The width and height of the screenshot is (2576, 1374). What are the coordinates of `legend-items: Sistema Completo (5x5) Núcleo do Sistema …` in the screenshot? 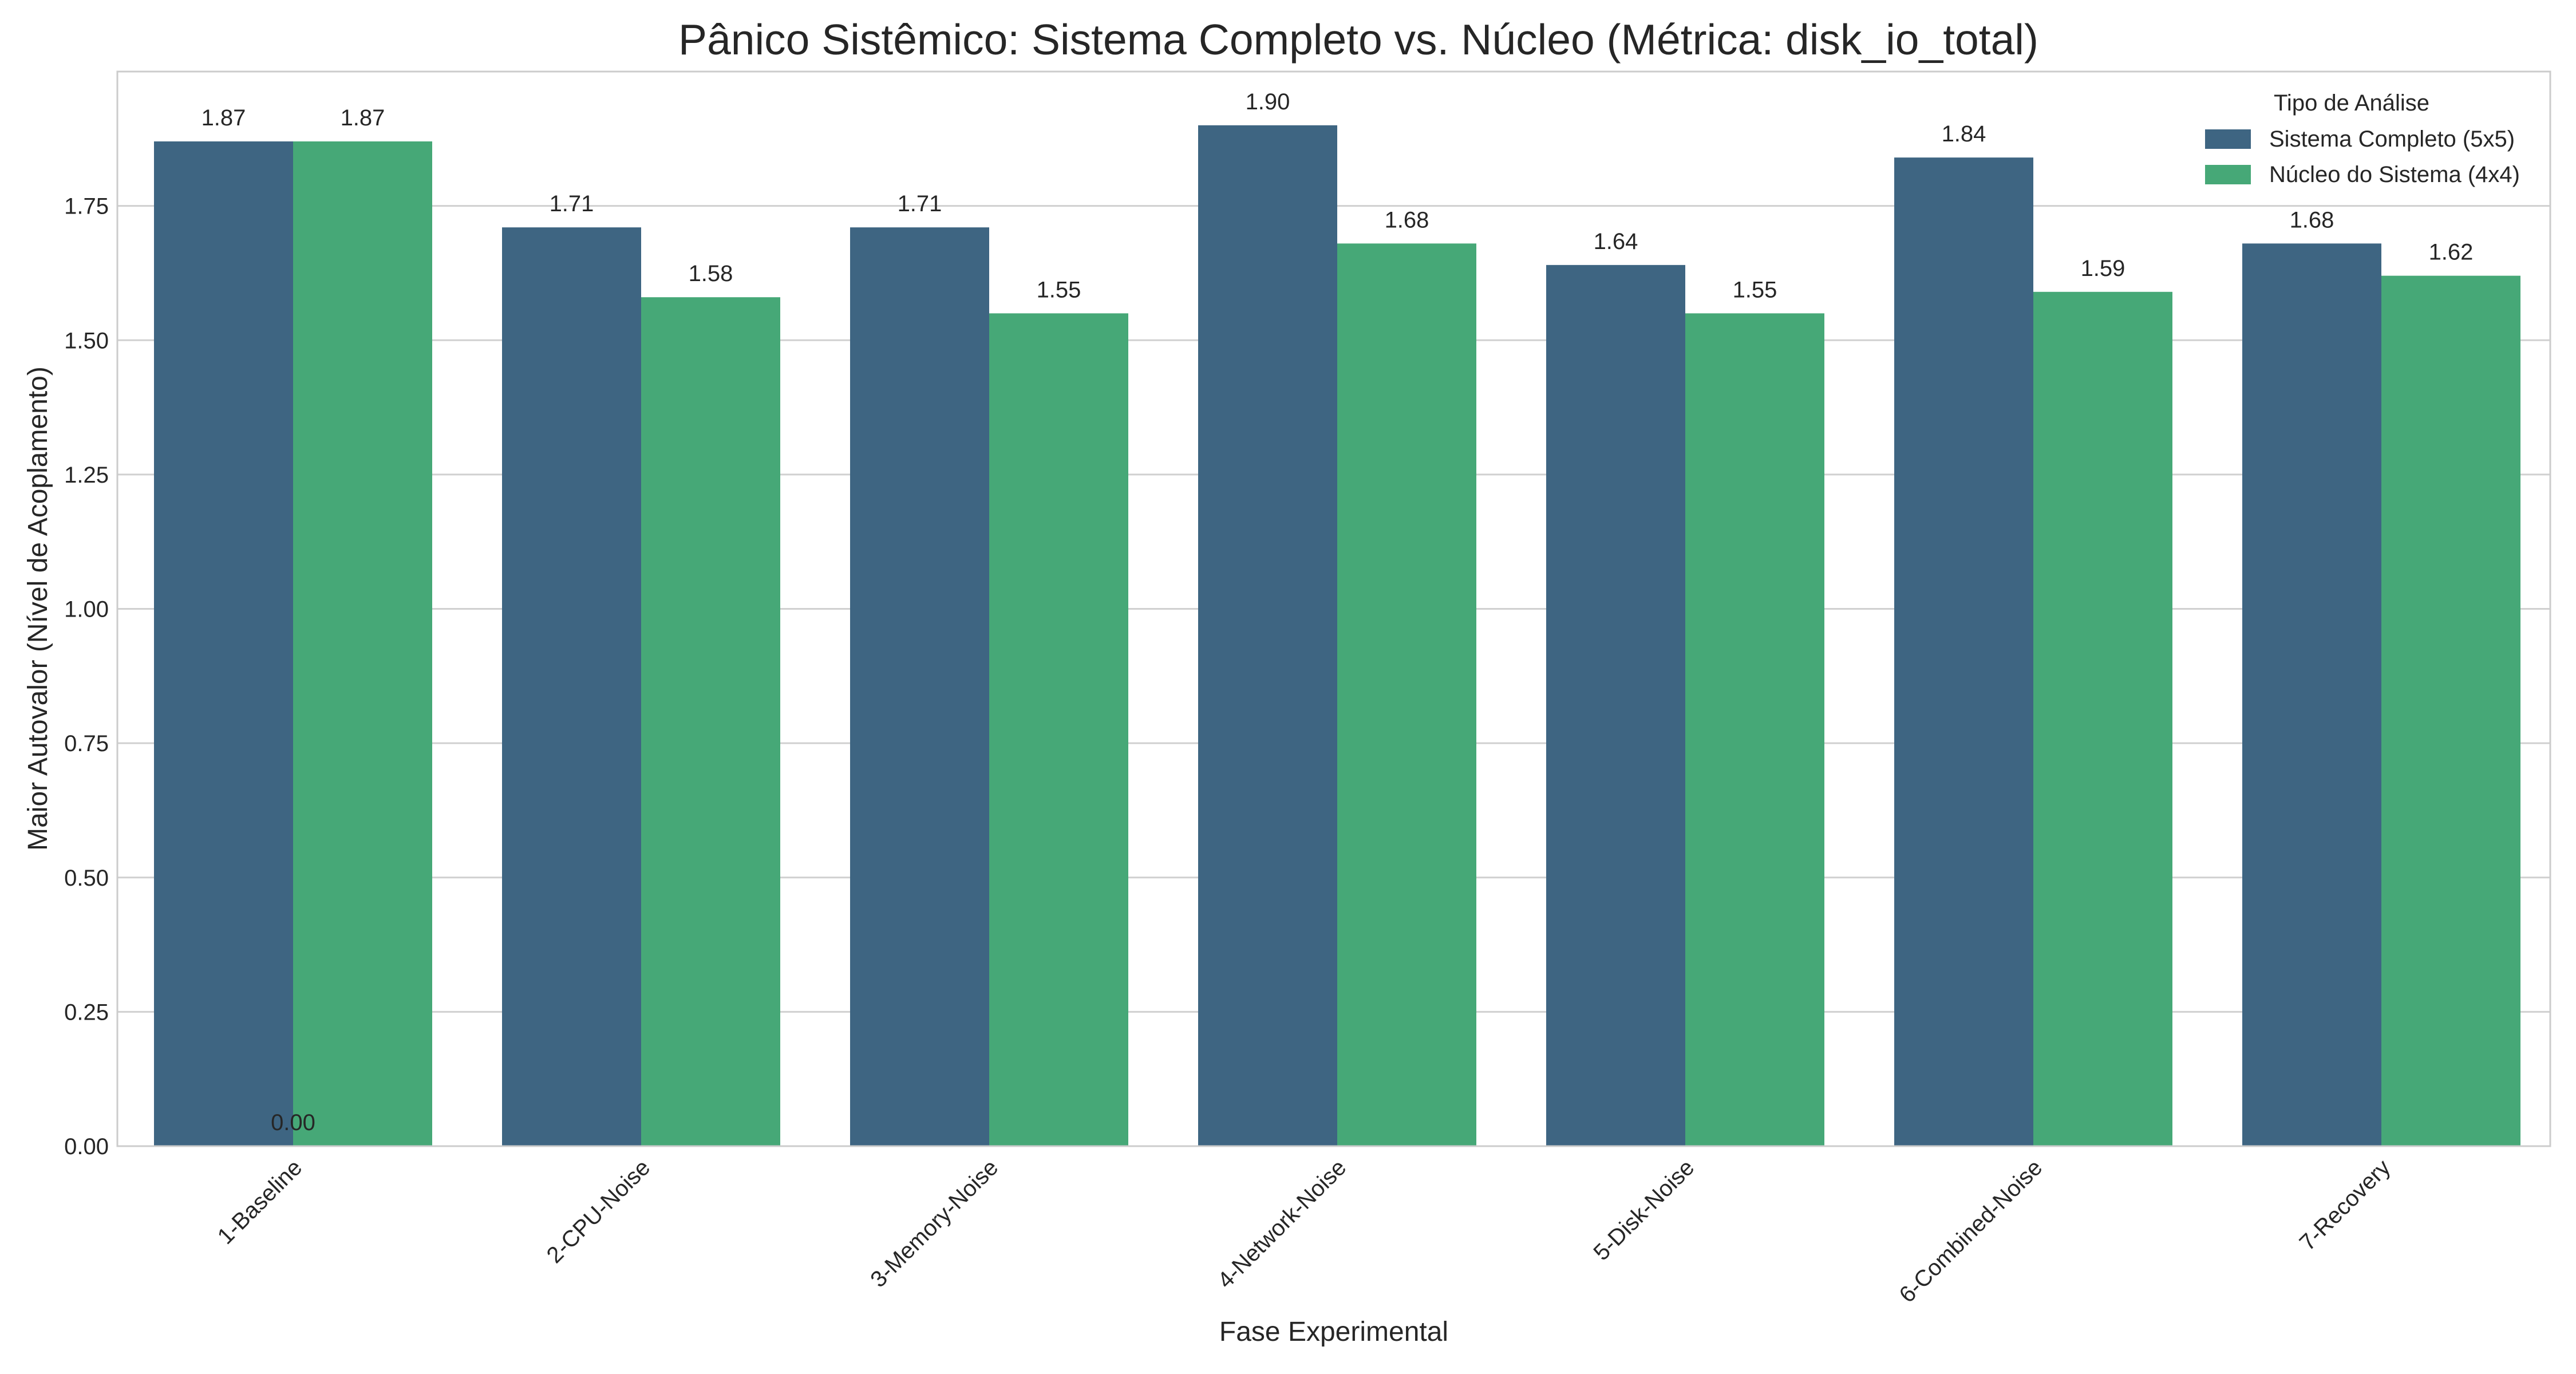 It's located at (2362, 157).